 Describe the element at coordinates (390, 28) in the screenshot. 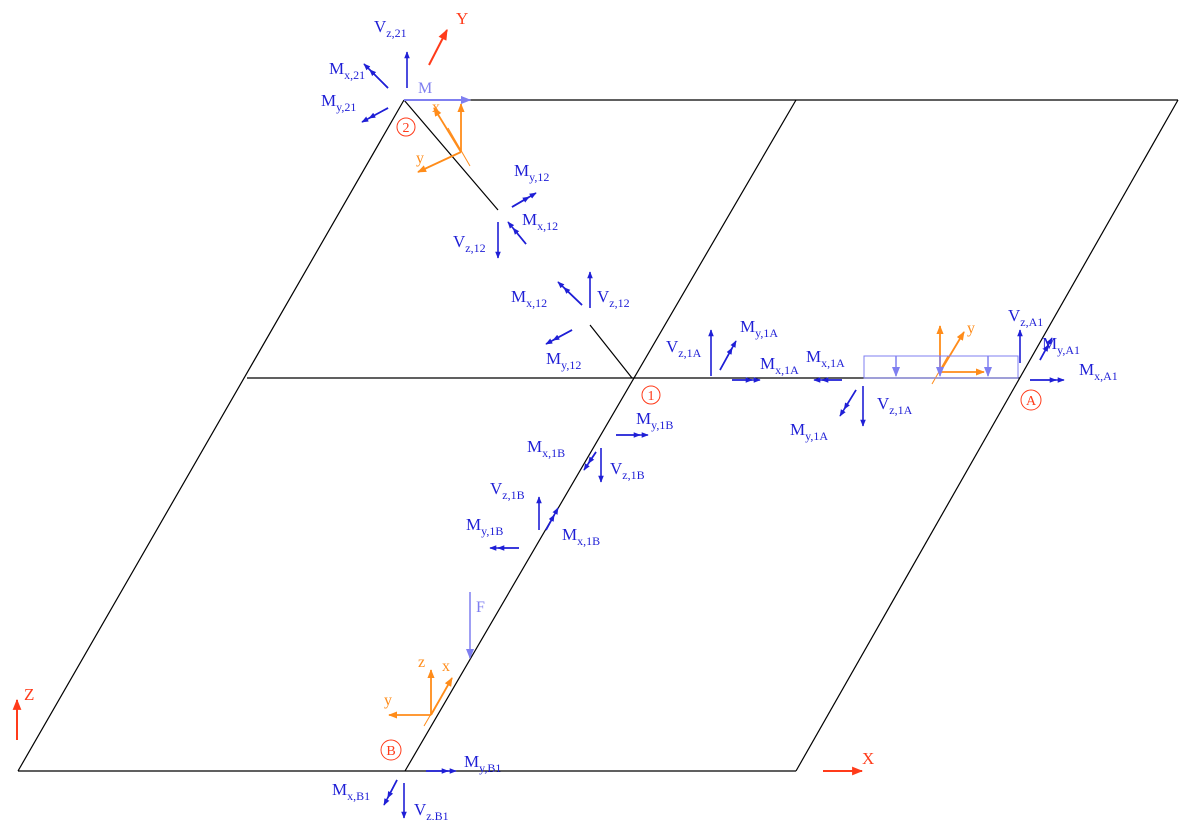

I see `force-label-v-z-21: Vz,21` at that location.